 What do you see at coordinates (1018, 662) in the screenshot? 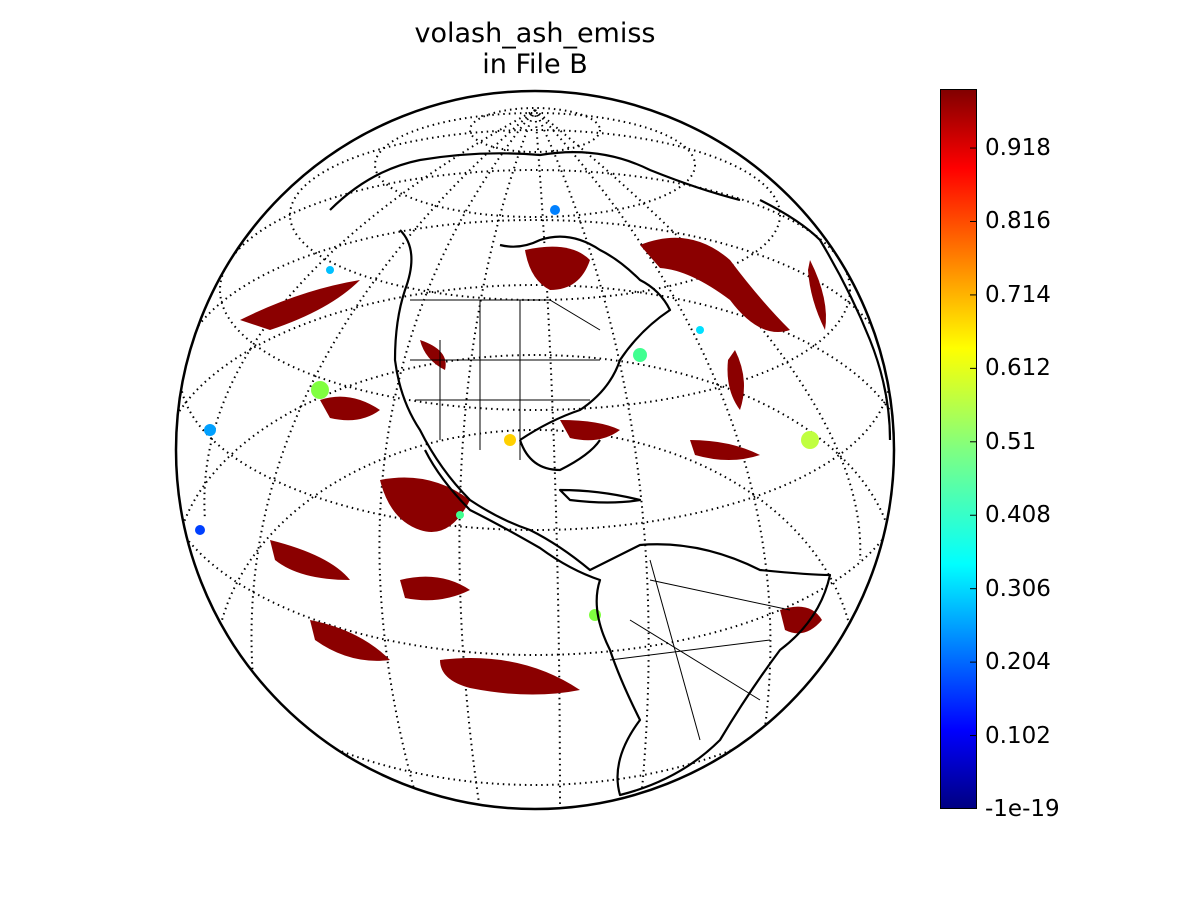
I see `colorbar-tick-label: 0.204` at bounding box center [1018, 662].